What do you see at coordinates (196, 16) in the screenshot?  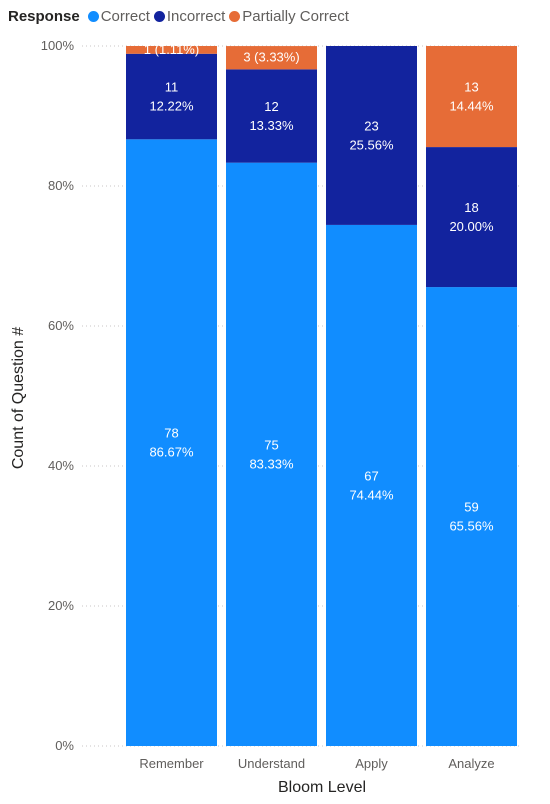 I see `legend-label-incorrect: Incorrect` at bounding box center [196, 16].